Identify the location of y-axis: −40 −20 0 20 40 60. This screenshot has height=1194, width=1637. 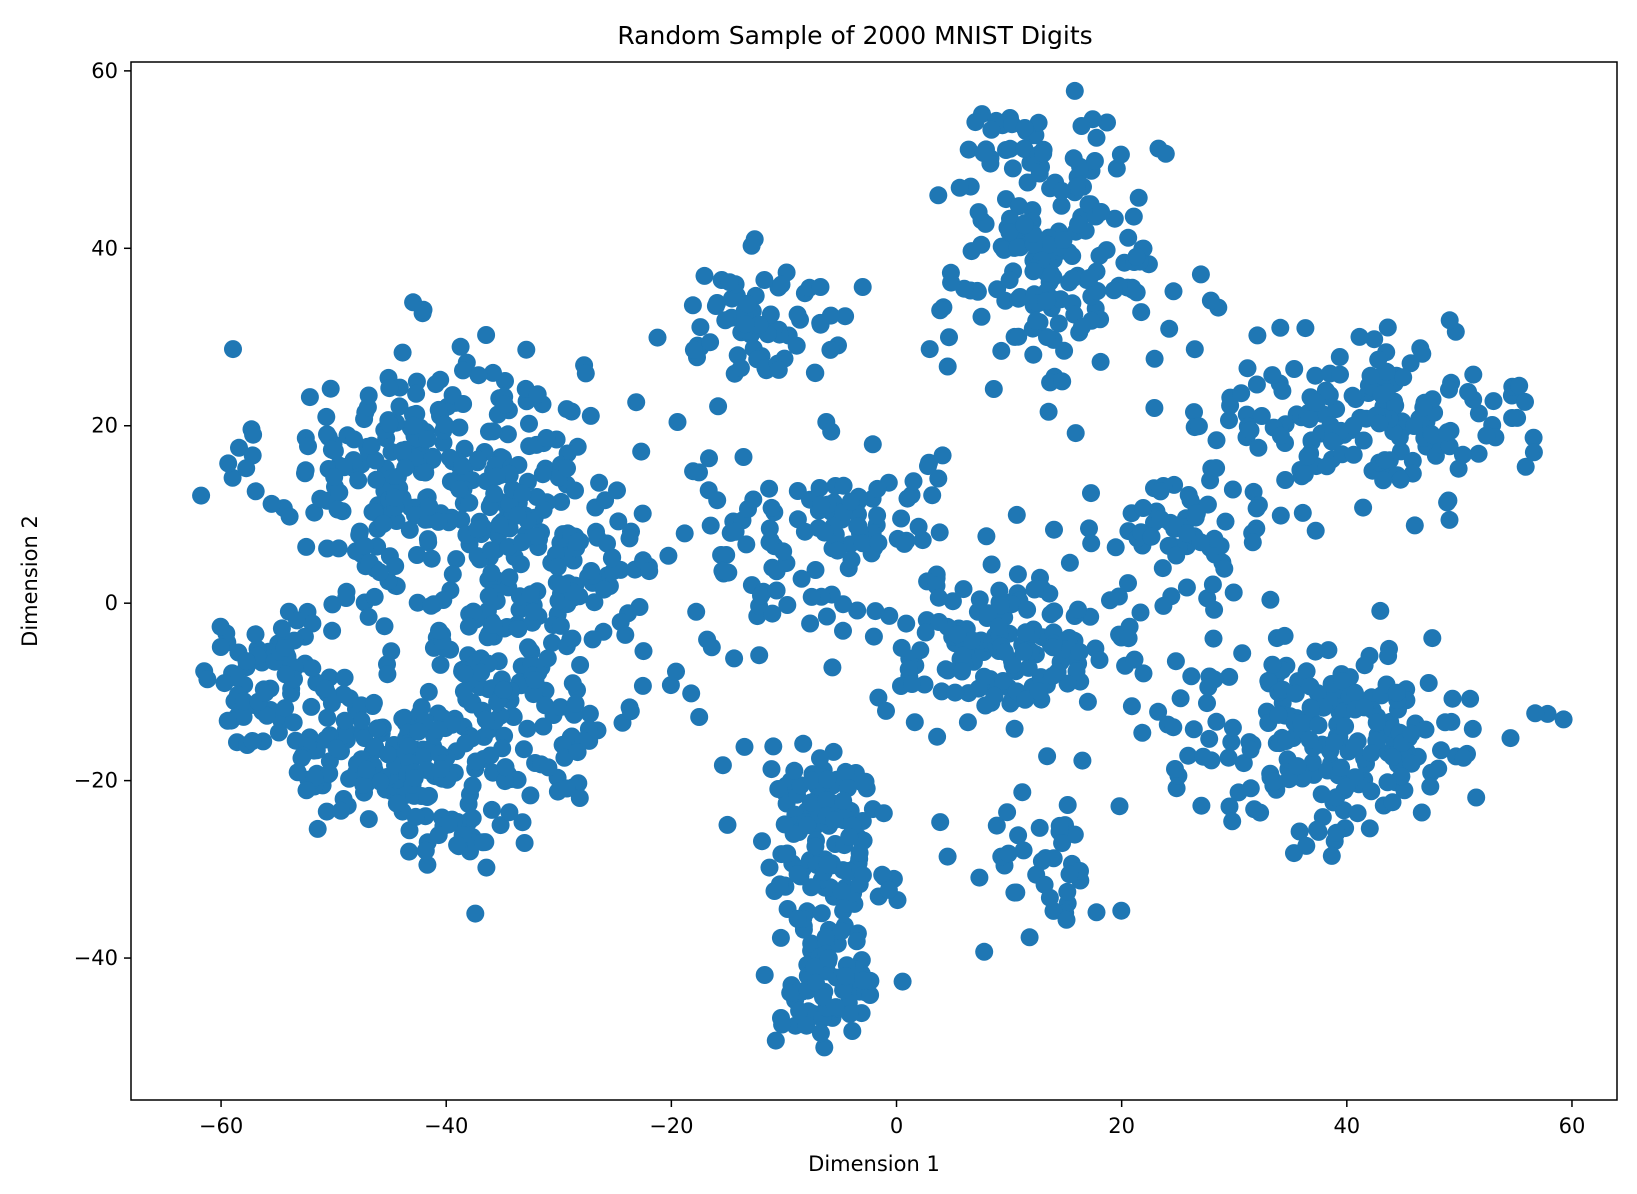
(102, 514).